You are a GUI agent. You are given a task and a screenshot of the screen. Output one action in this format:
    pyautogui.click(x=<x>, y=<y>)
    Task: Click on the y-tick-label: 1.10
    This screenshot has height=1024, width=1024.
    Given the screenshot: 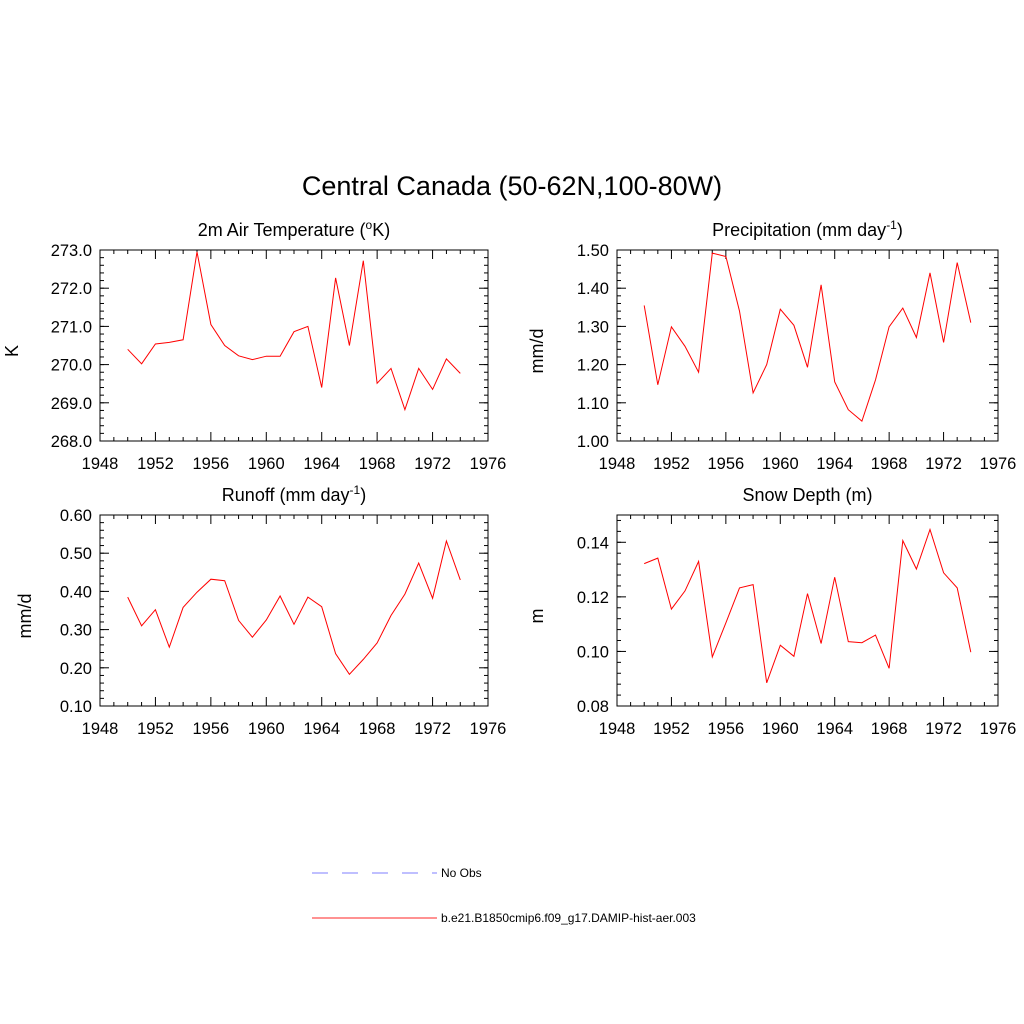 What is the action you would take?
    pyautogui.click(x=593, y=404)
    